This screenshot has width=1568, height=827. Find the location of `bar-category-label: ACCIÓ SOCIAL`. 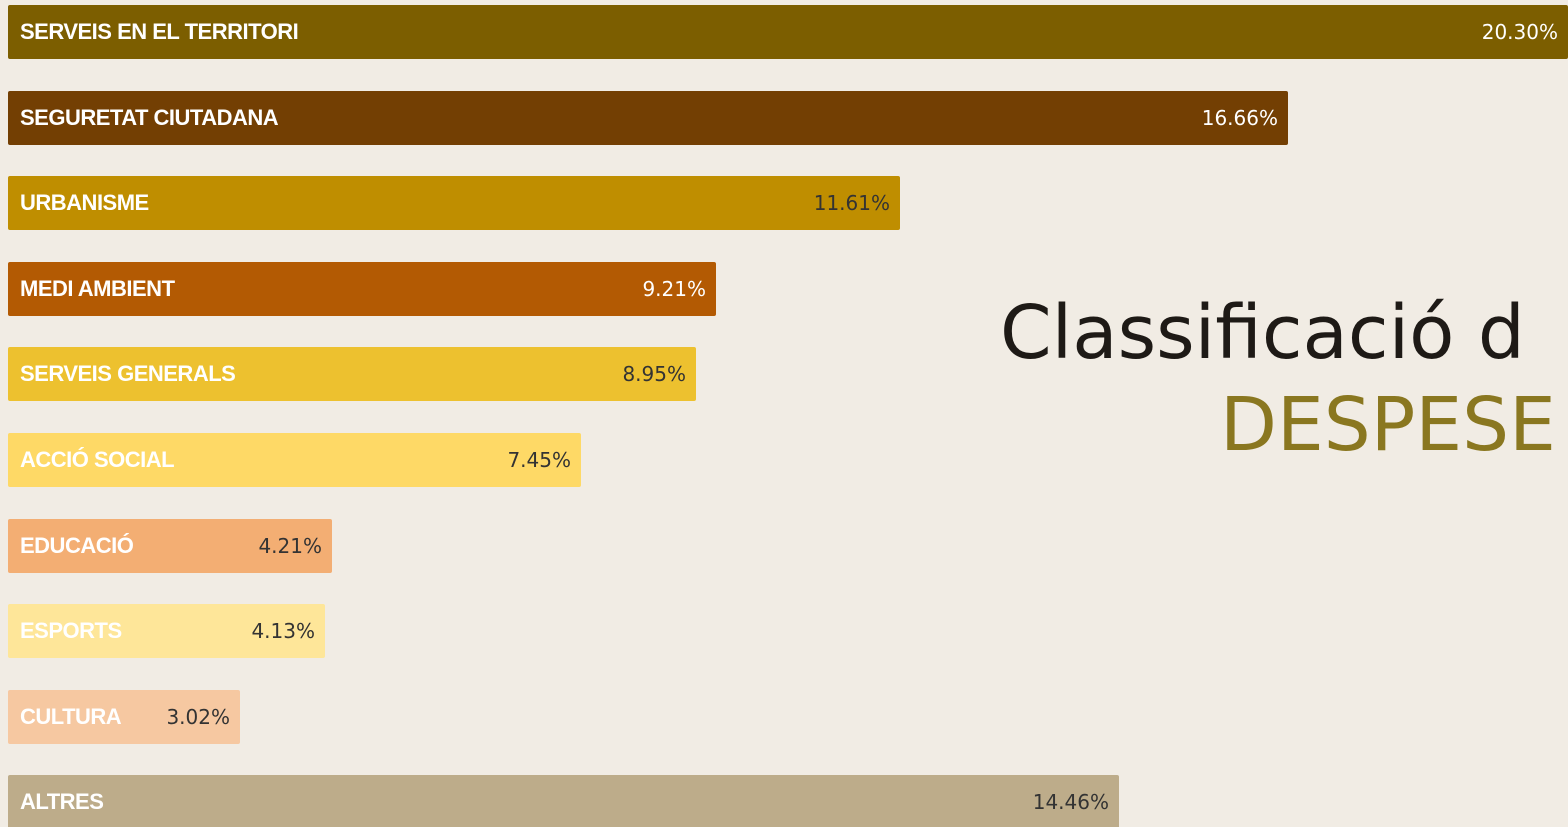

bar-category-label: ACCIÓ SOCIAL is located at coordinates (97, 459).